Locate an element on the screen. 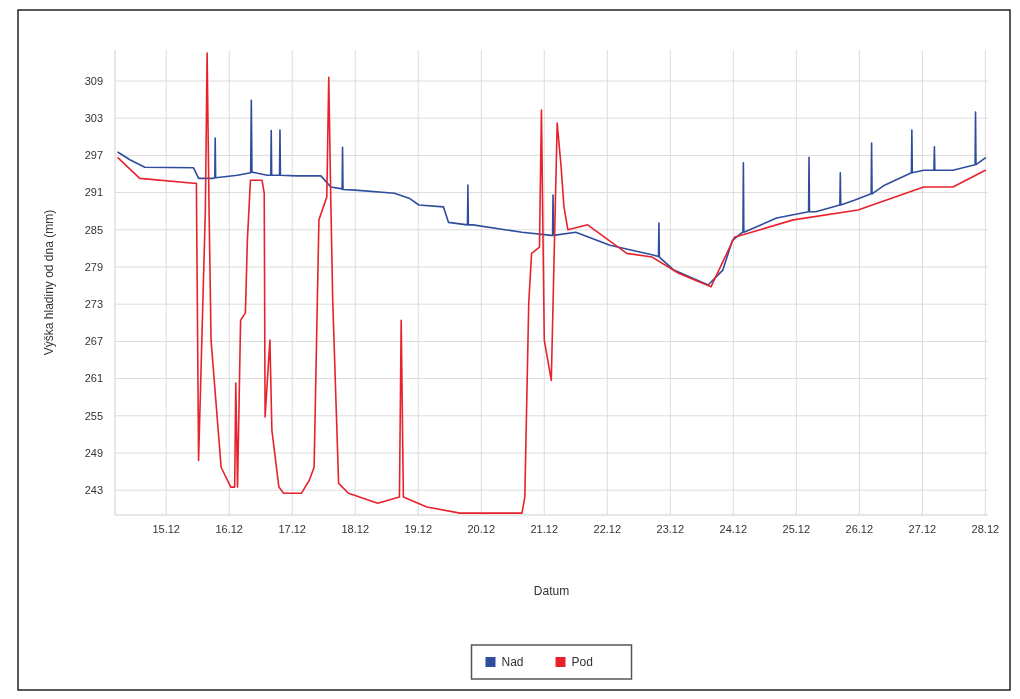 This screenshot has width=1020, height=699. x-tick-label: 20.12 is located at coordinates (481, 529).